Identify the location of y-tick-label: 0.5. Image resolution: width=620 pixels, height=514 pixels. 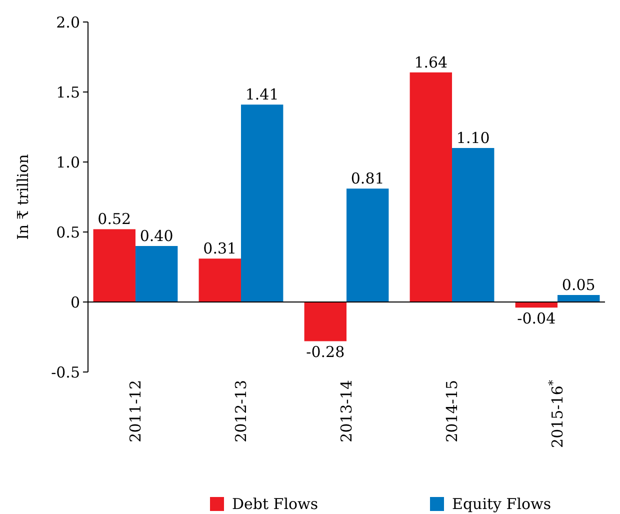
(68, 232).